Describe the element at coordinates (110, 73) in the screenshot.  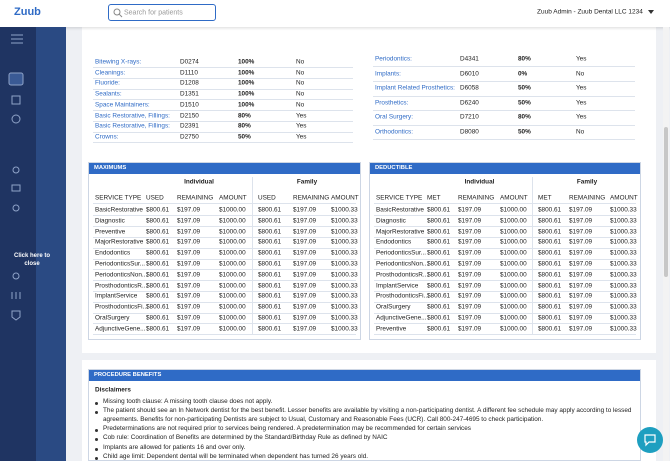
I see `service-link: Cleanings:` at that location.